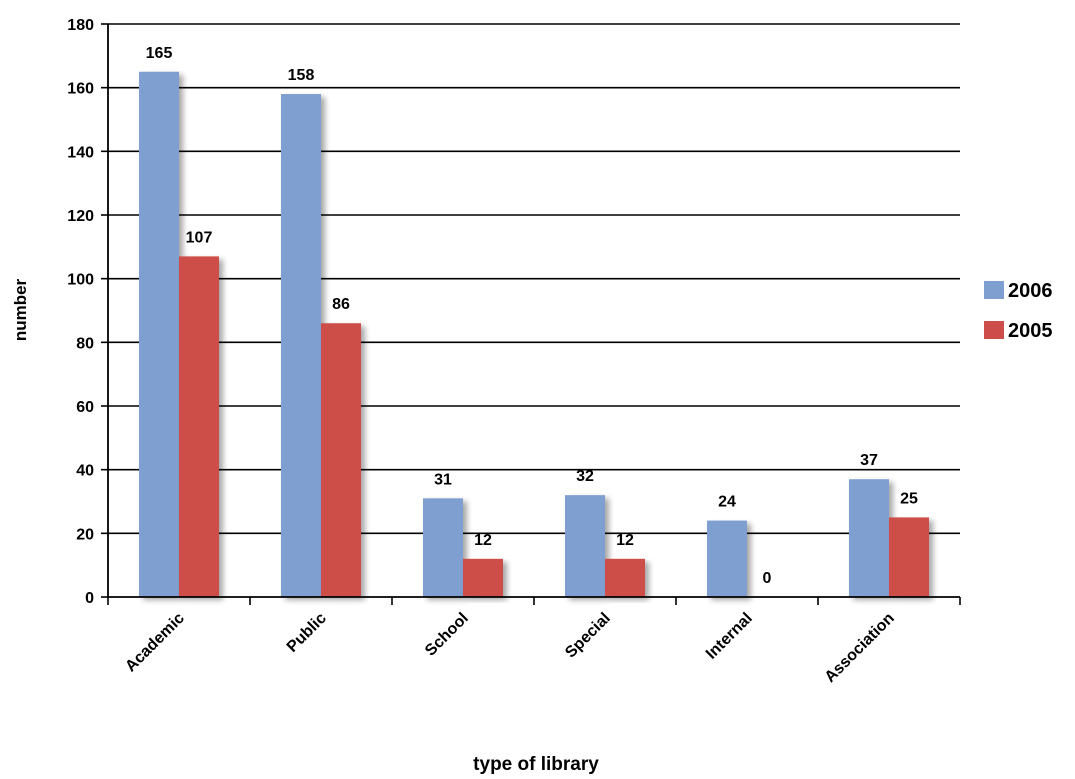 This screenshot has height=779, width=1075. Describe the element at coordinates (909, 557) in the screenshot. I see `bar-2005-association` at that location.